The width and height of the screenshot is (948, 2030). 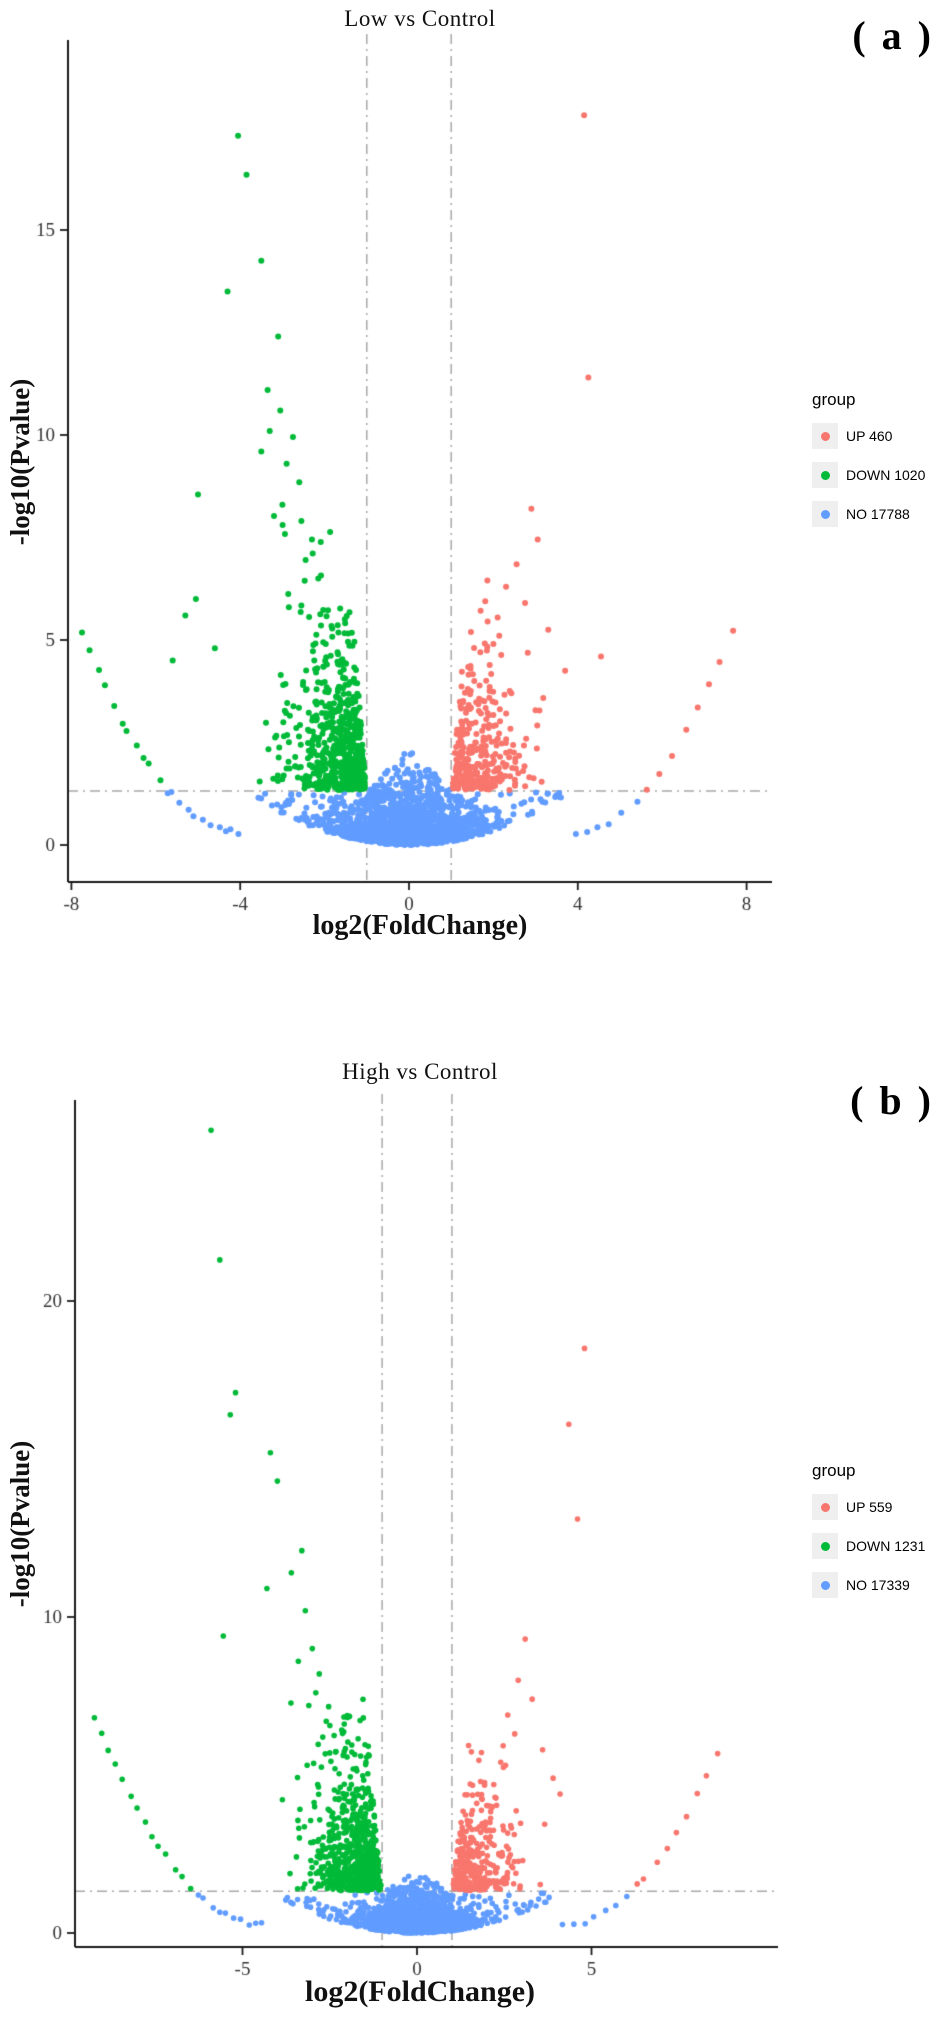 I want to click on y-axis-label-a: -log10(Pvalue), so click(x=20, y=462).